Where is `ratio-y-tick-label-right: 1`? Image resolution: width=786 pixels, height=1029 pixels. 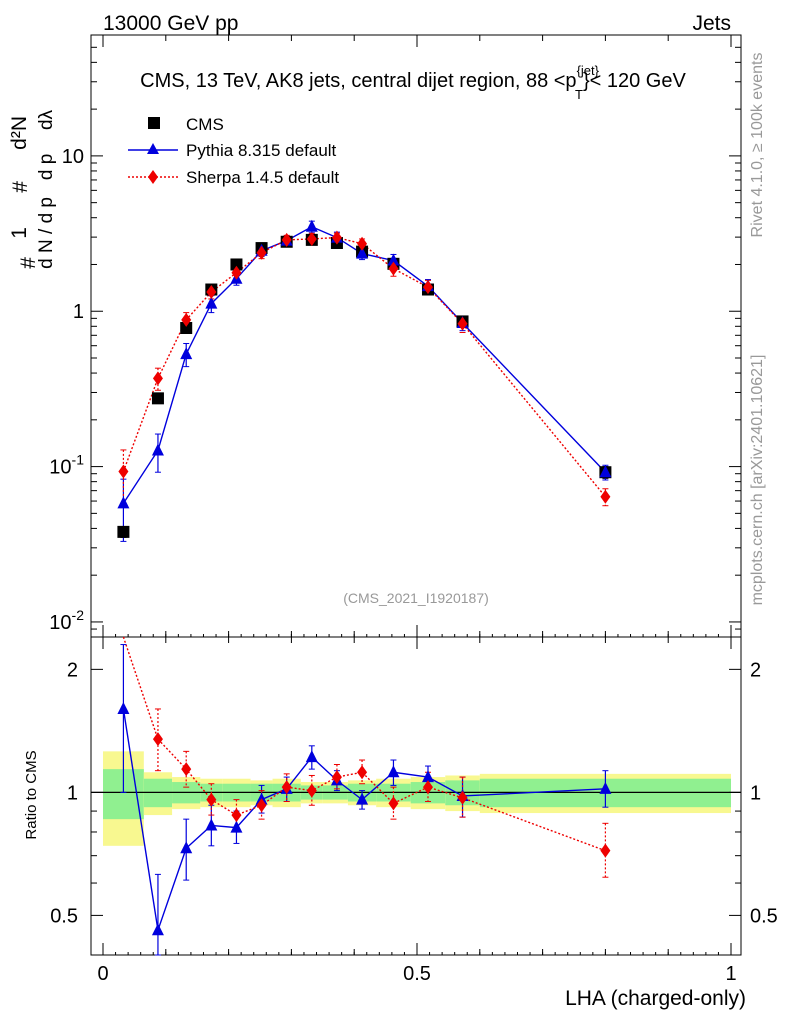
ratio-y-tick-label-right: 1 is located at coordinates (755, 793).